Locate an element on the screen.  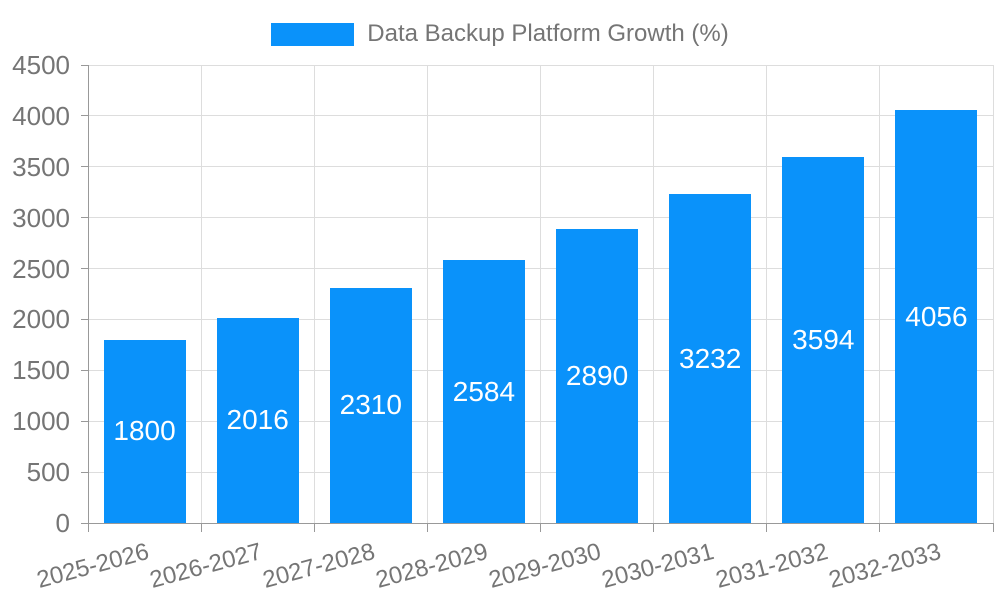
x-tick-label: 2032-2033 is located at coordinates (884, 566).